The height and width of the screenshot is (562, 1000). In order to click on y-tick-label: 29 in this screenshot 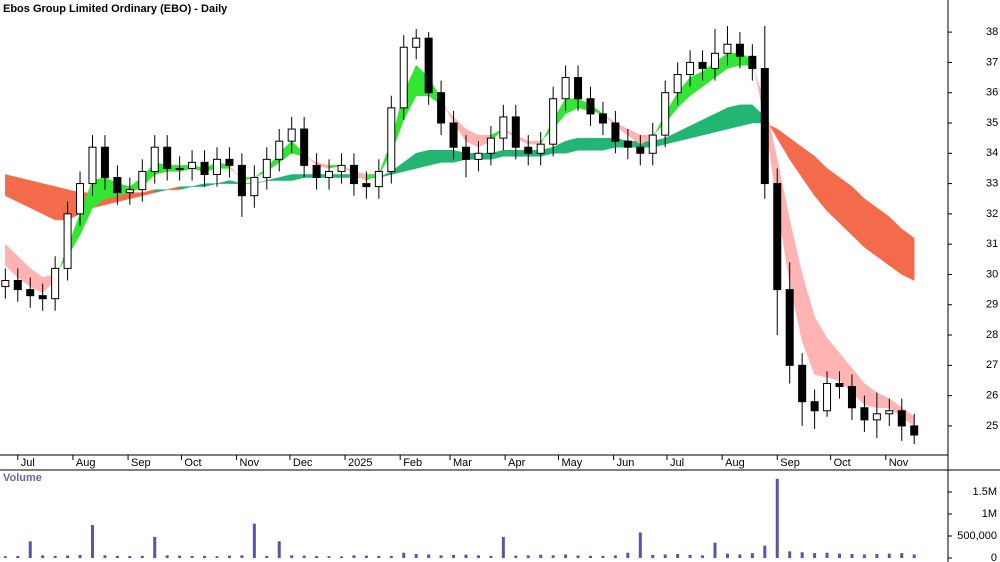, I will do `click(992, 305)`.